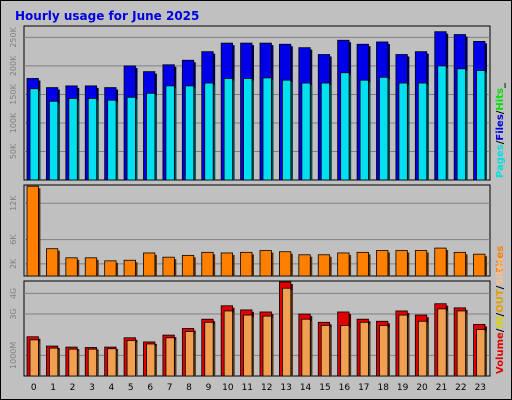  I want to click on hits-legend-text: Pages/Files/Hits_, so click(500, 130).